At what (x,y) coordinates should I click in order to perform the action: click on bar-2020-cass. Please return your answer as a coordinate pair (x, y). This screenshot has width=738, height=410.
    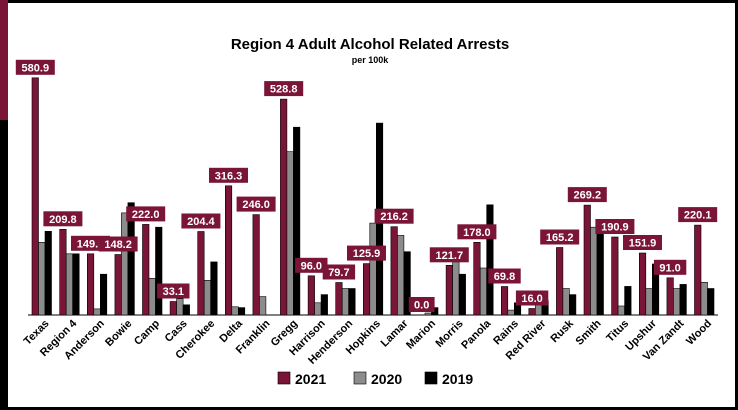
    Looking at the image, I should click on (180, 307).